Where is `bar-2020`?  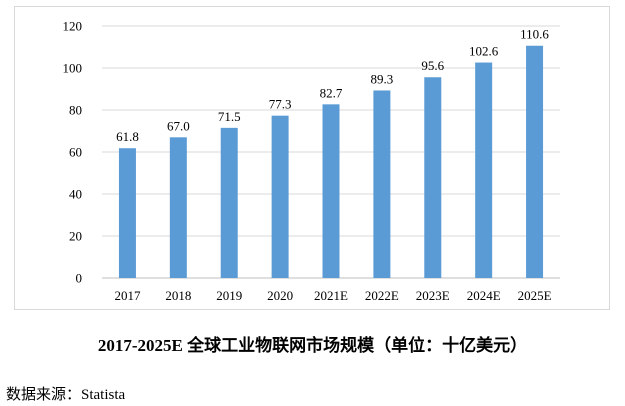 bar-2020 is located at coordinates (280, 196).